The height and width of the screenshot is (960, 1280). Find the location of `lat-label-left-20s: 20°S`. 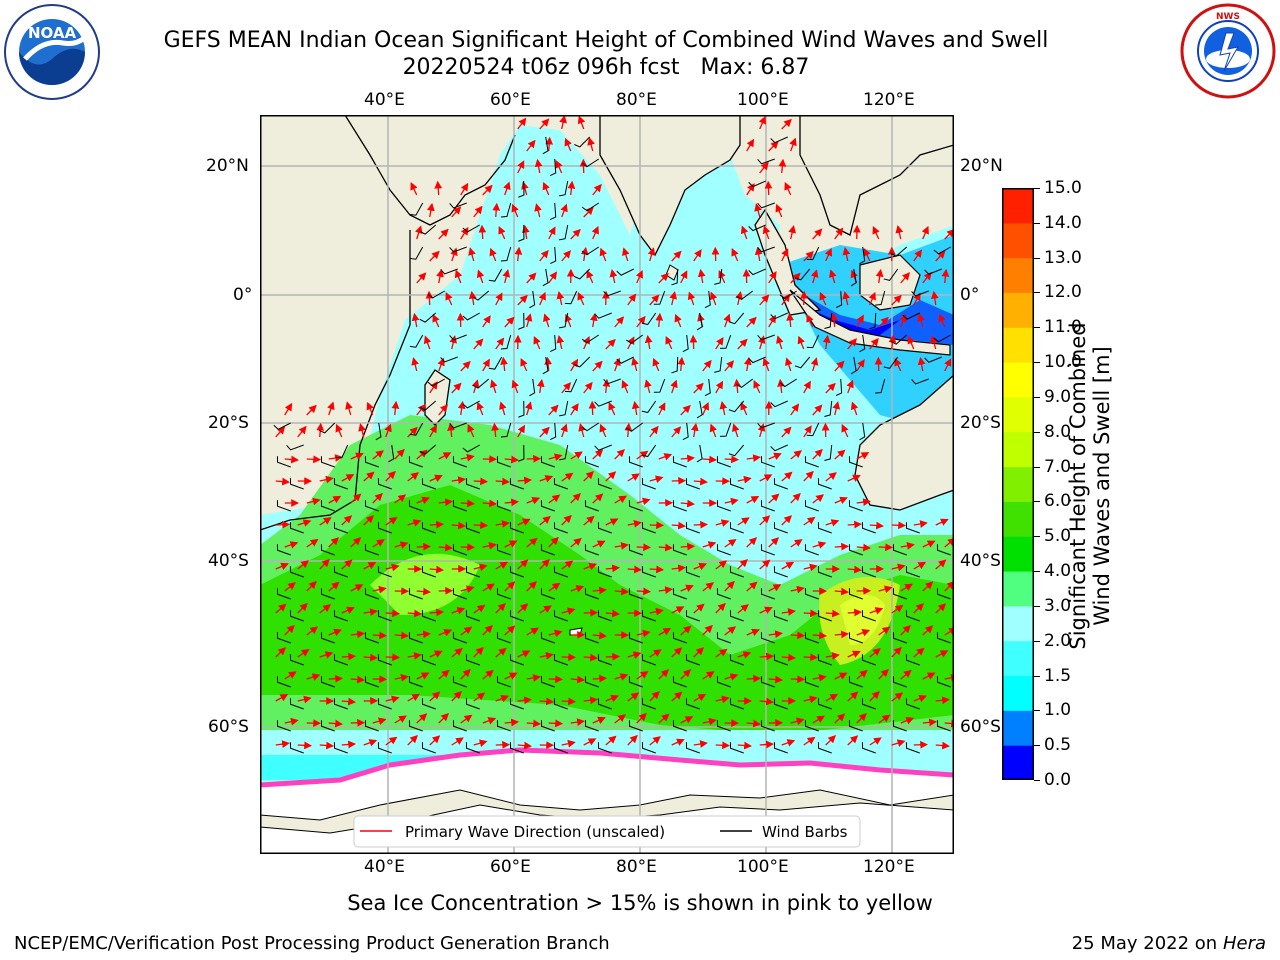

lat-label-left-20s: 20°S is located at coordinates (228, 423).